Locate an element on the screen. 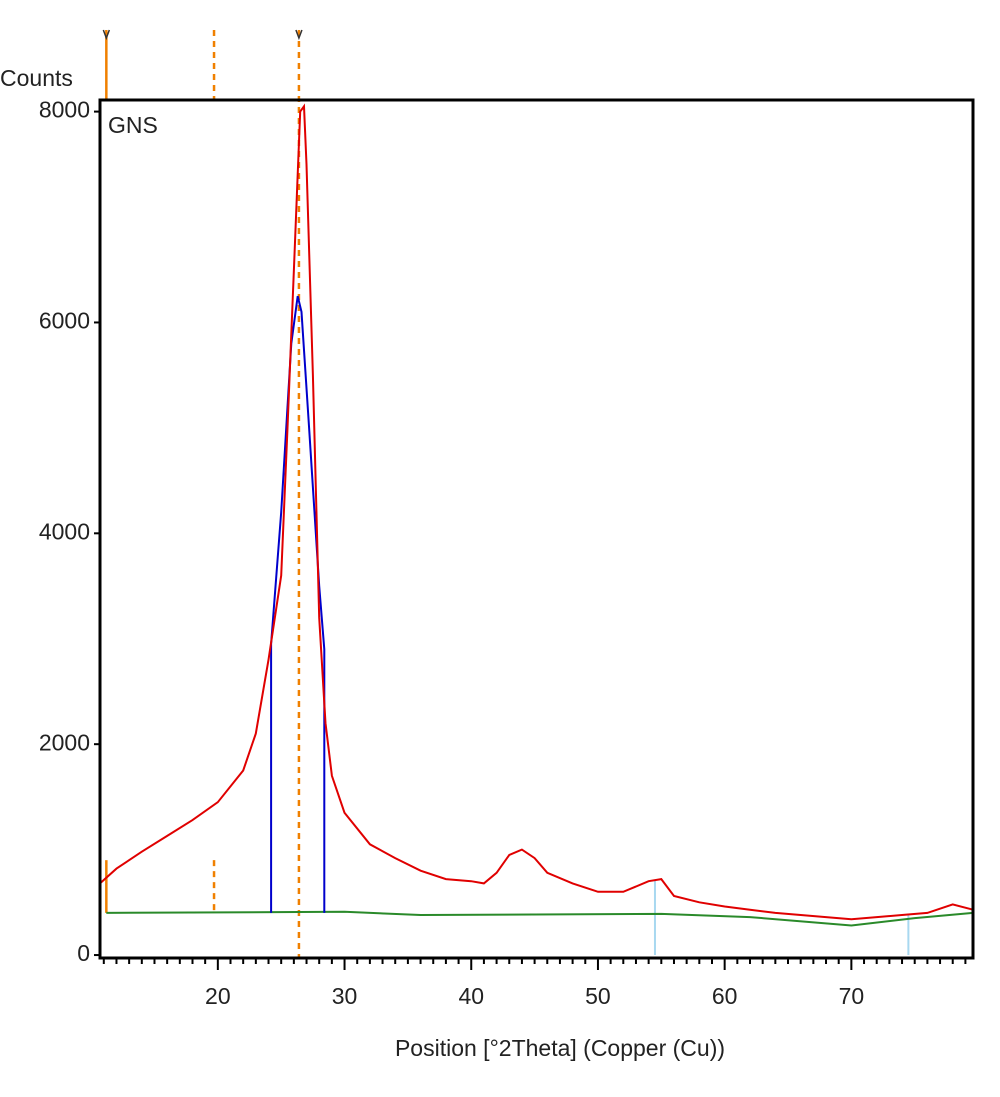 This screenshot has width=1000, height=1097. annotation: GNS is located at coordinates (133, 125).